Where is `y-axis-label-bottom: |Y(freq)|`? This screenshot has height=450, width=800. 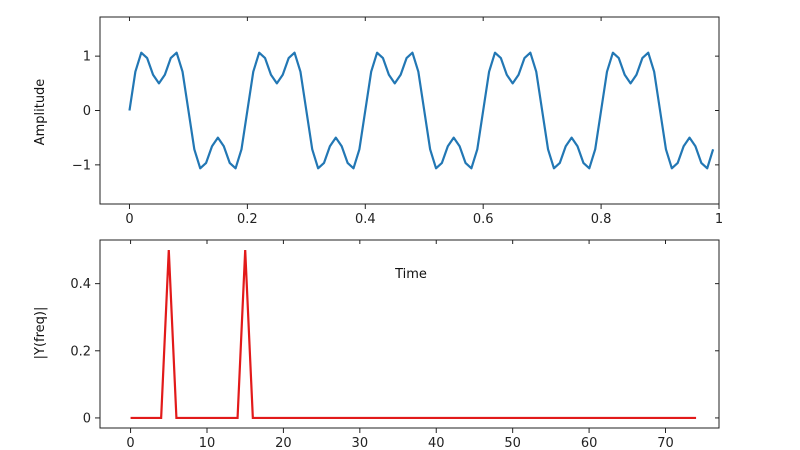 y-axis-label-bottom: |Y(freq)| is located at coordinates (40, 333).